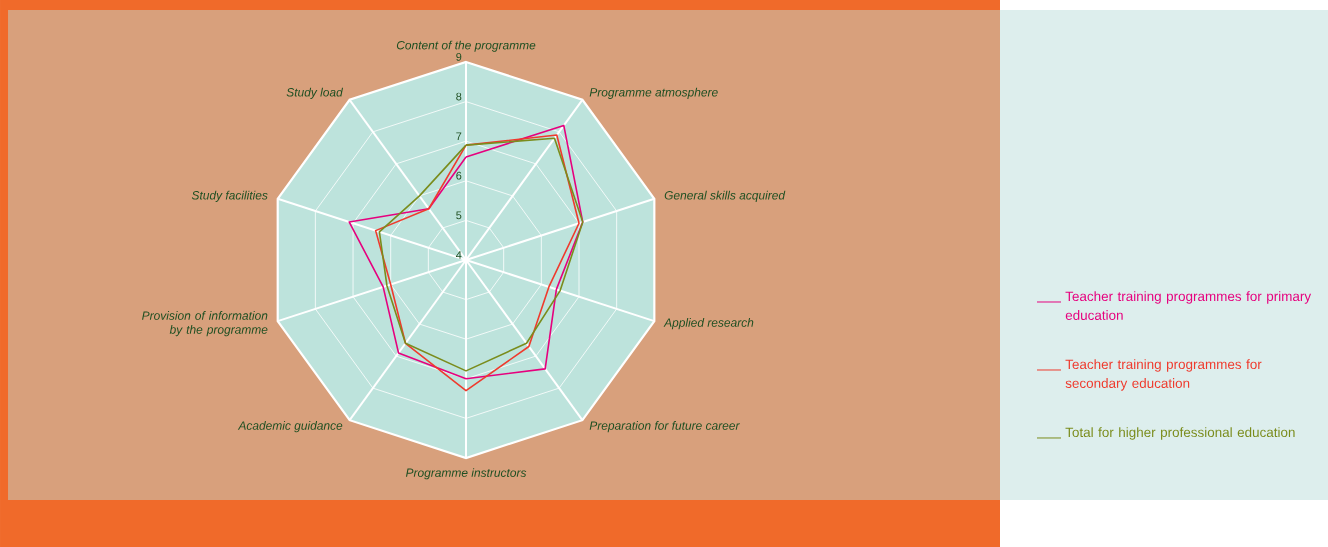  What do you see at coordinates (466, 474) in the screenshot?
I see `spoke-label: Programme instructors` at bounding box center [466, 474].